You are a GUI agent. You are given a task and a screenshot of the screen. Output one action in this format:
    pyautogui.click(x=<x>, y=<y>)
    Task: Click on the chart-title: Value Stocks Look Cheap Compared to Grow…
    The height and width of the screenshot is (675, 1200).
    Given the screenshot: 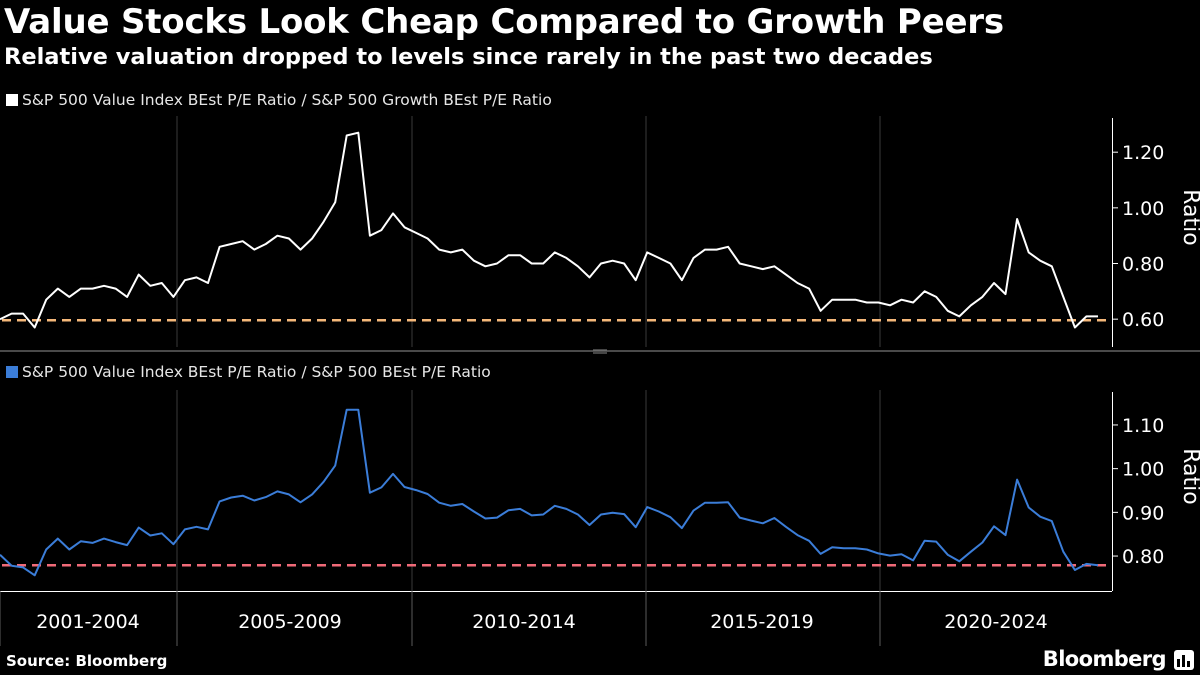 What is the action you would take?
    pyautogui.click(x=504, y=22)
    